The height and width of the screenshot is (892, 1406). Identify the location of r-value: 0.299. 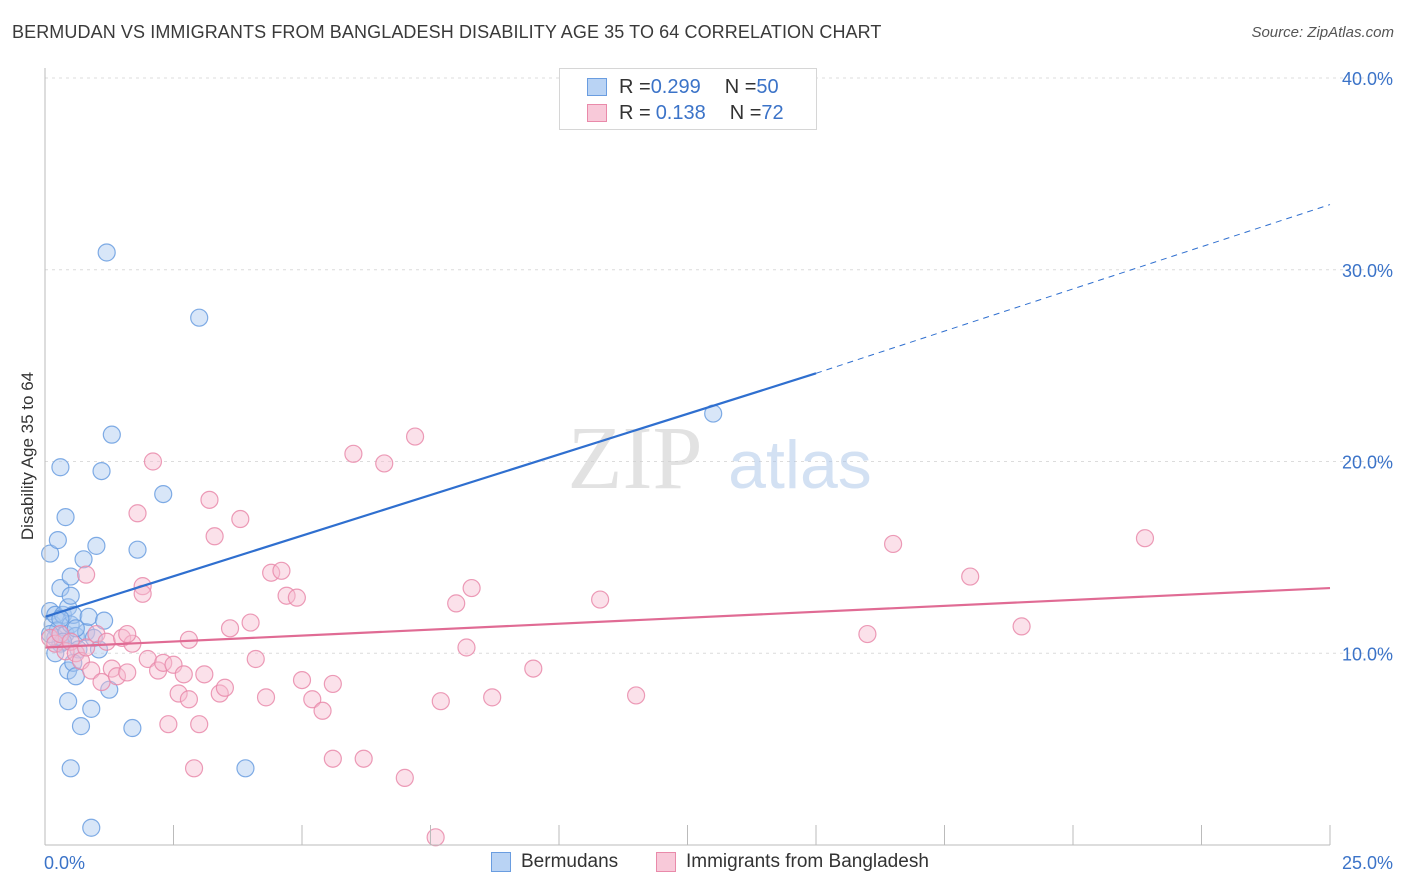
(675, 86).